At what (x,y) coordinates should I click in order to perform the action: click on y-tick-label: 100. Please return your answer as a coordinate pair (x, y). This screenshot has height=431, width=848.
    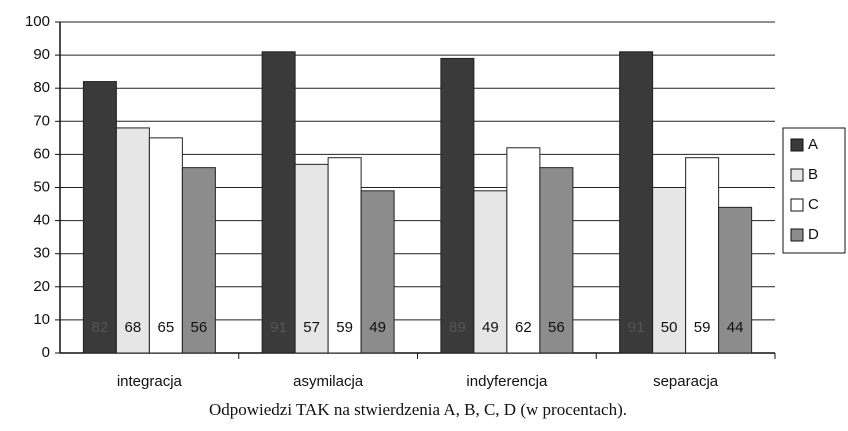
    Looking at the image, I should click on (37, 21).